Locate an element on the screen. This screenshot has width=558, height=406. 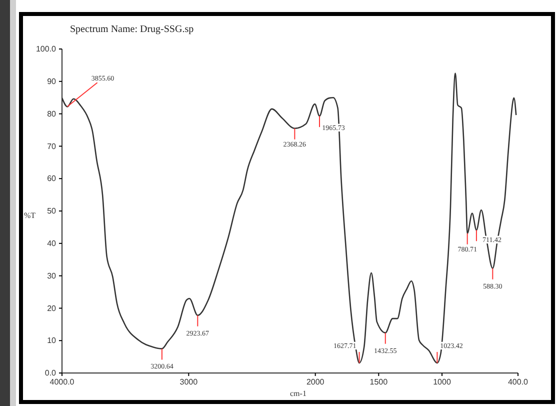
x-tick-label: 1000 is located at coordinates (442, 382).